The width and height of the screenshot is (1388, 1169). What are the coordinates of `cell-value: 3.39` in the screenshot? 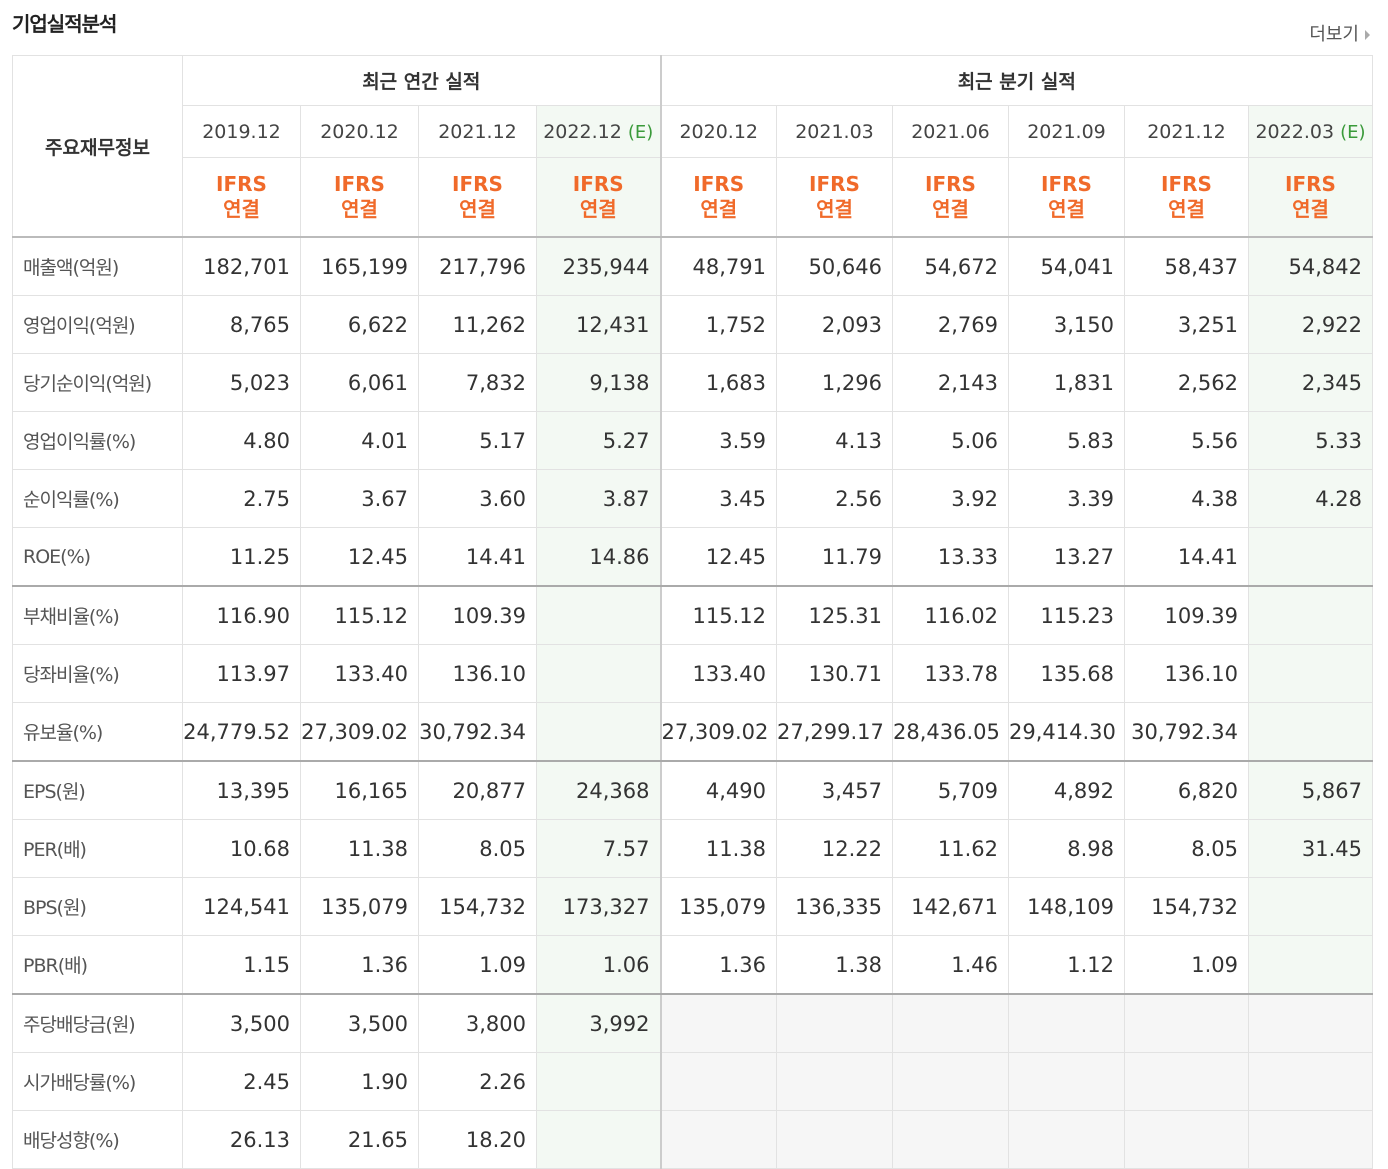 It's located at (1066, 498).